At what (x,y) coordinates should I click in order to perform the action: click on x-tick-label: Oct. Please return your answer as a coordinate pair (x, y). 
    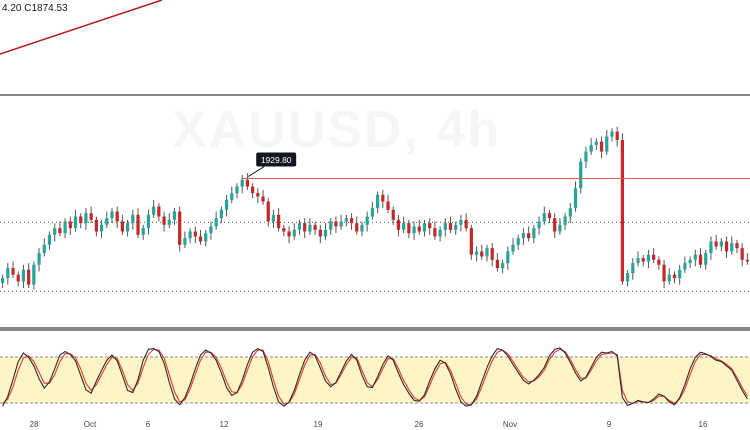
    Looking at the image, I should click on (90, 424).